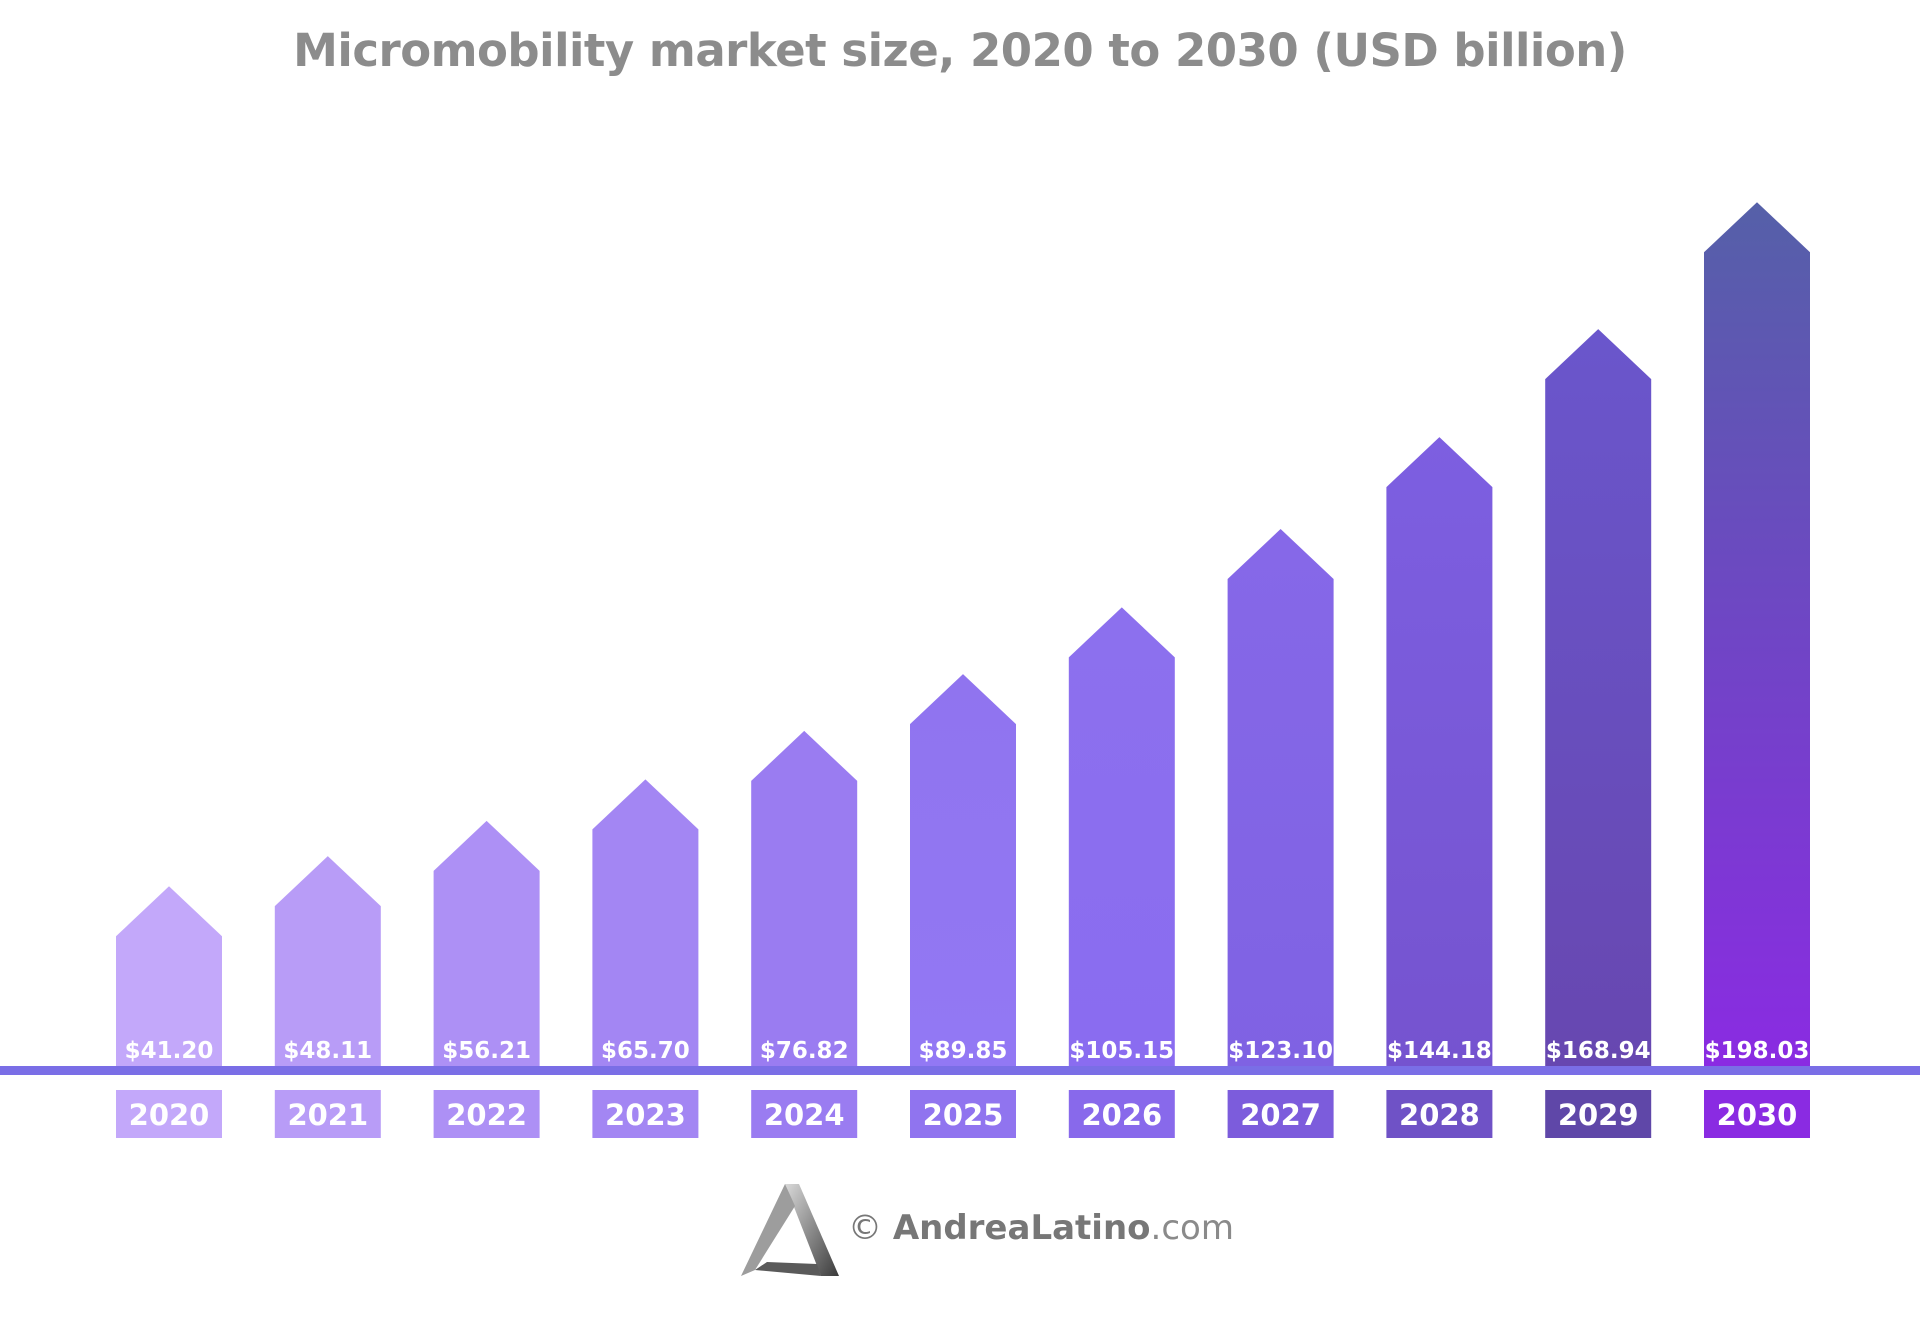 The width and height of the screenshot is (1920, 1320). Describe the element at coordinates (1121, 836) in the screenshot. I see `bar-2026` at that location.